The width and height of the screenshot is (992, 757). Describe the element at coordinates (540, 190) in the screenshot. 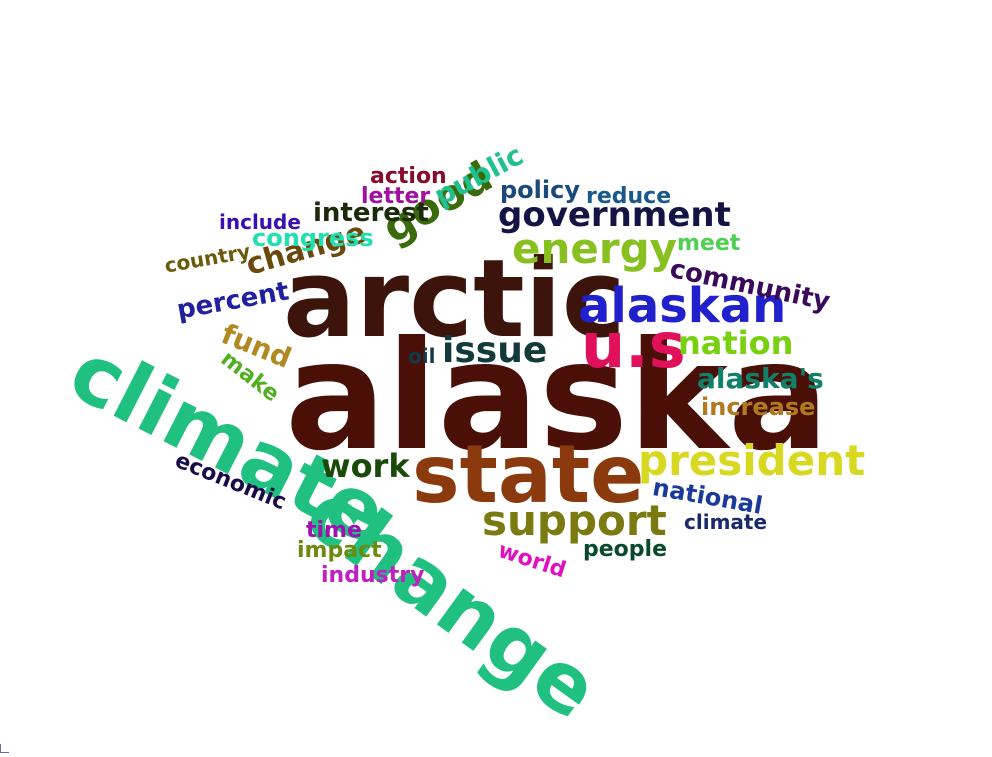

I see `word-policy-25: policy` at that location.